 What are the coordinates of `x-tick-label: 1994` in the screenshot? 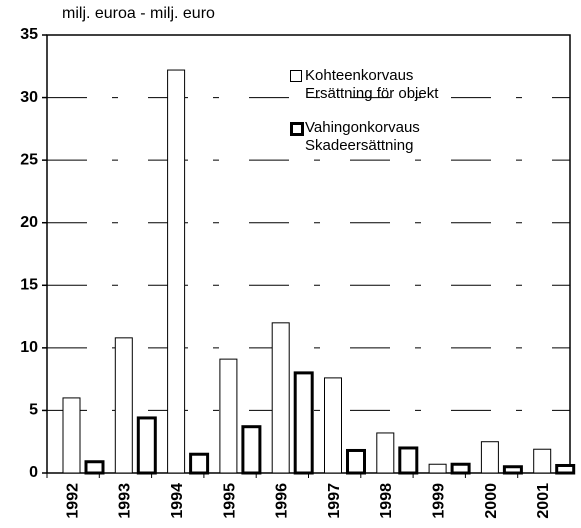 It's located at (177, 501).